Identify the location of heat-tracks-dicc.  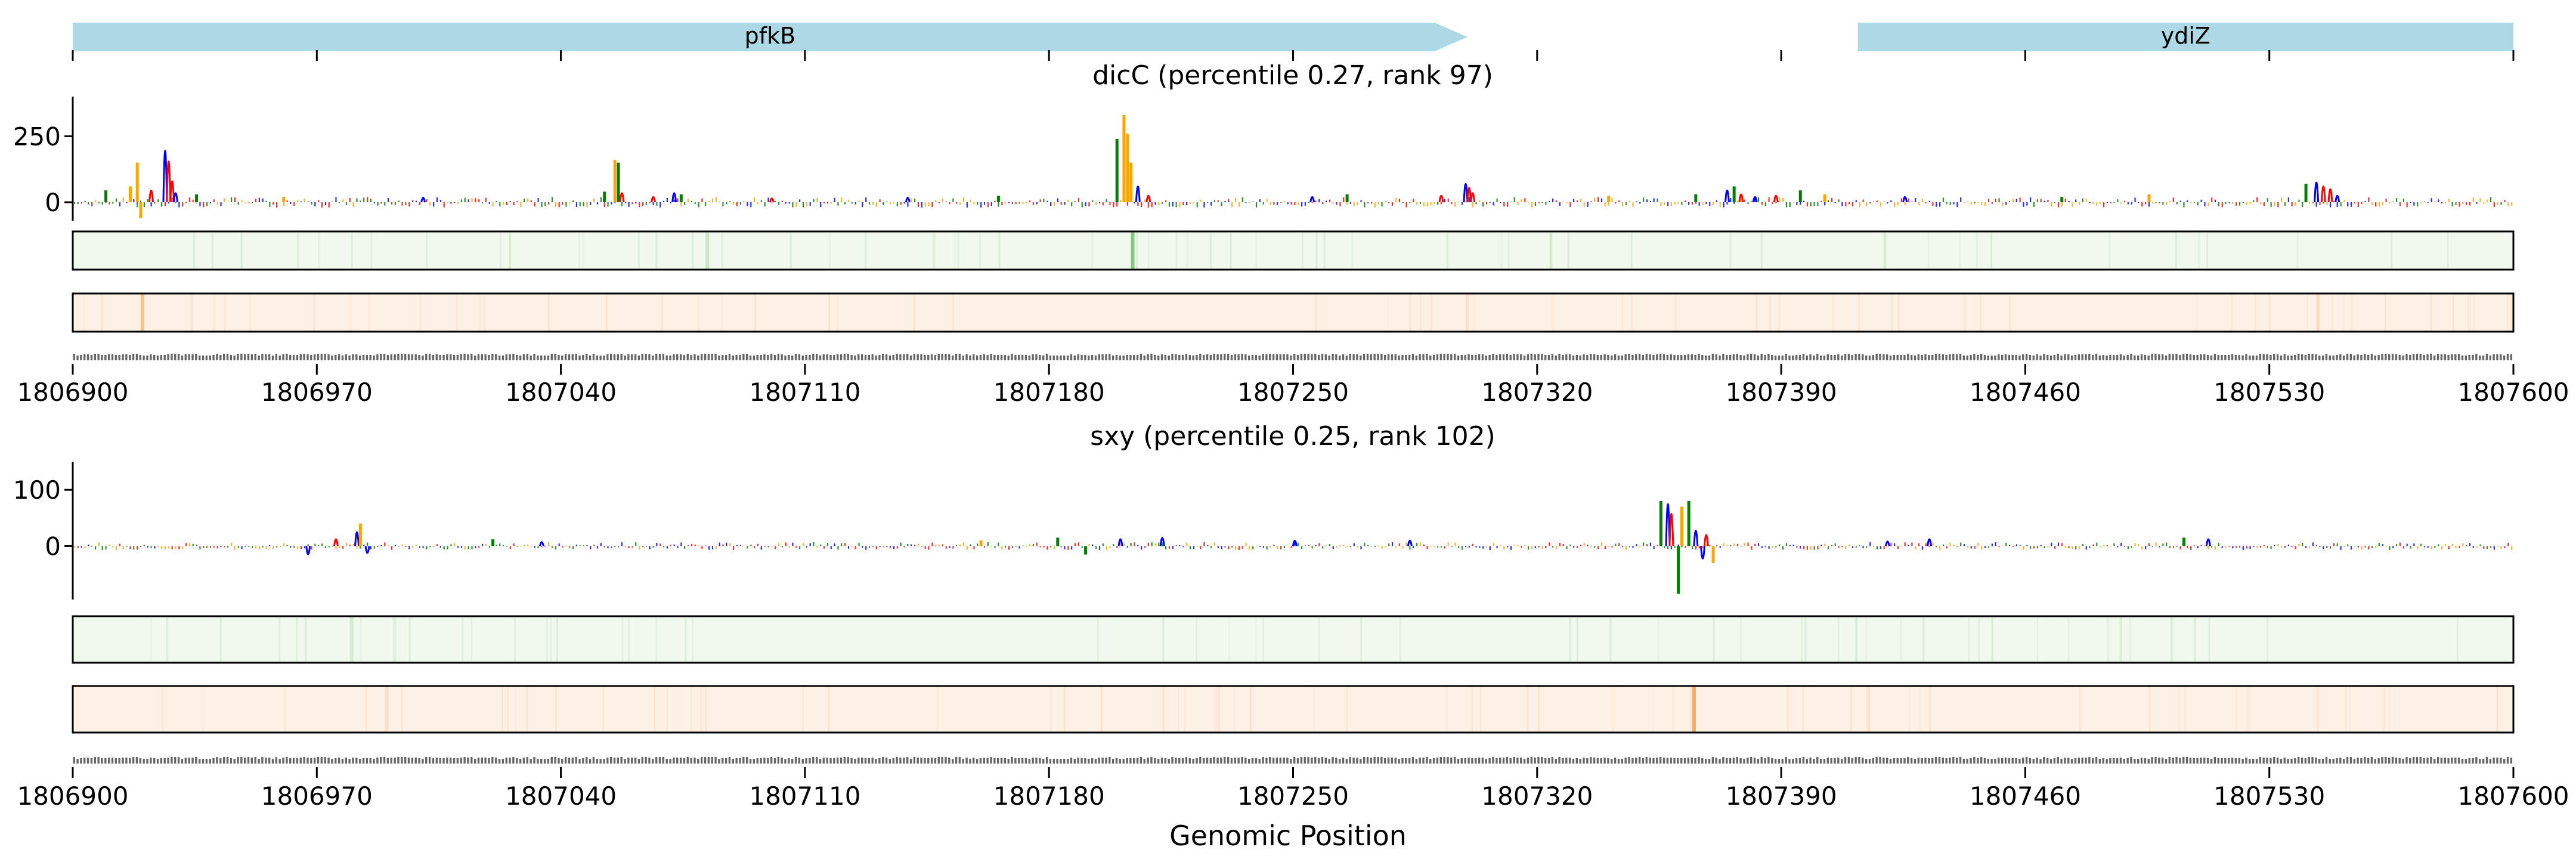
(1293, 281).